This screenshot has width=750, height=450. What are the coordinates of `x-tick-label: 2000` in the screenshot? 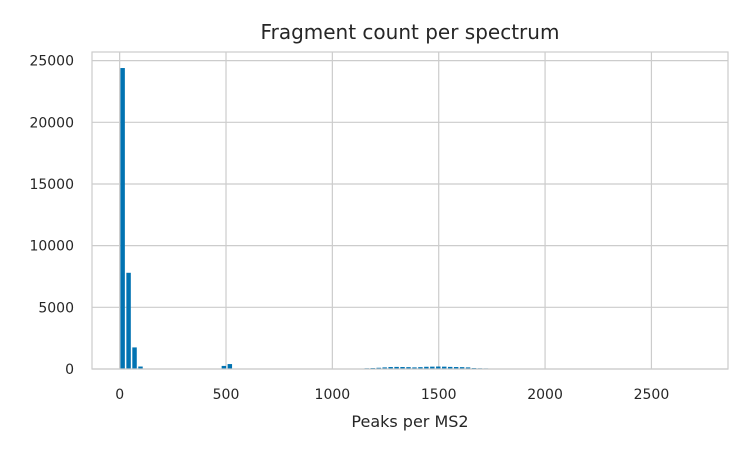 It's located at (545, 395).